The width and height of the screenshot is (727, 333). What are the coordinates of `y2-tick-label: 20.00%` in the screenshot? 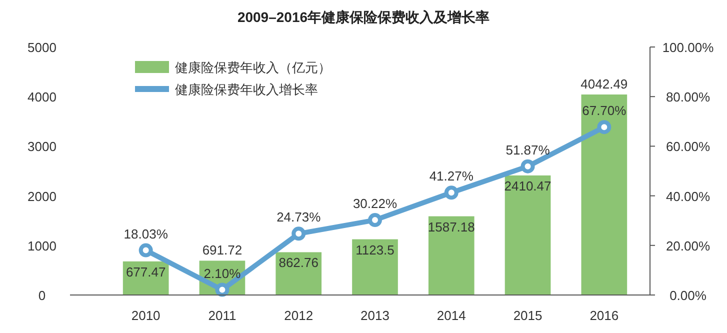 It's located at (688, 246).